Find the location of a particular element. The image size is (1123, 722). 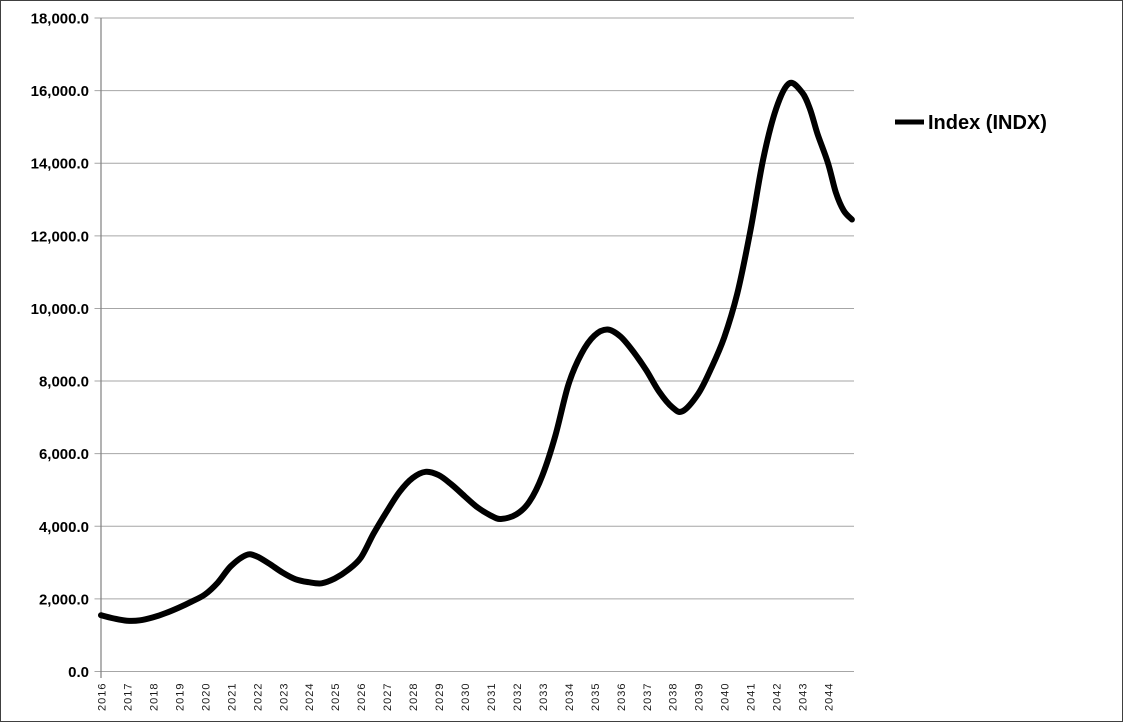

x-tick-label: 2025 is located at coordinates (336, 697).